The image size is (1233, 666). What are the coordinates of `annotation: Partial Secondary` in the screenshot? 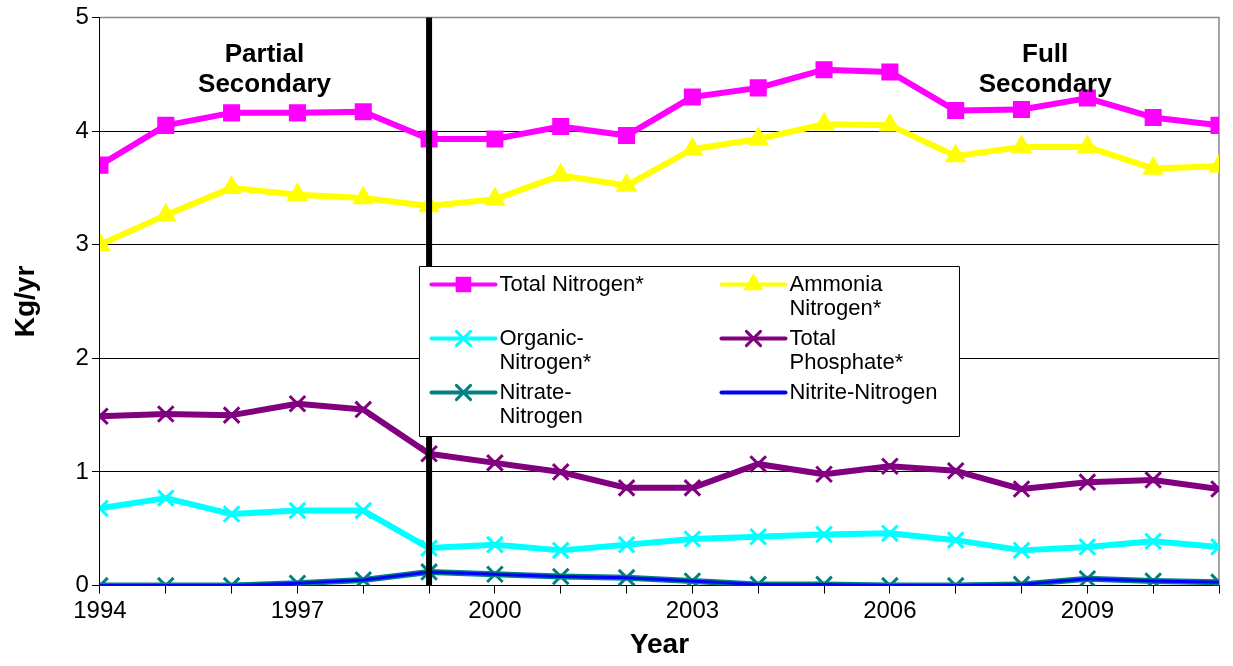 It's located at (265, 67).